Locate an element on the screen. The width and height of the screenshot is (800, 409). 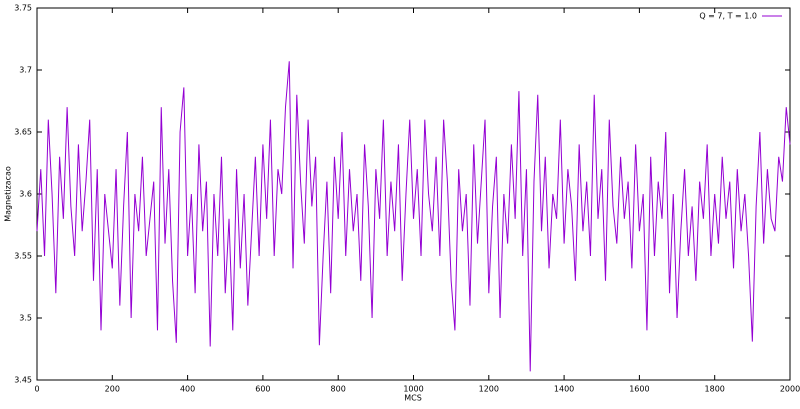
y-axis-label: Magnetizacao is located at coordinates (8, 194).